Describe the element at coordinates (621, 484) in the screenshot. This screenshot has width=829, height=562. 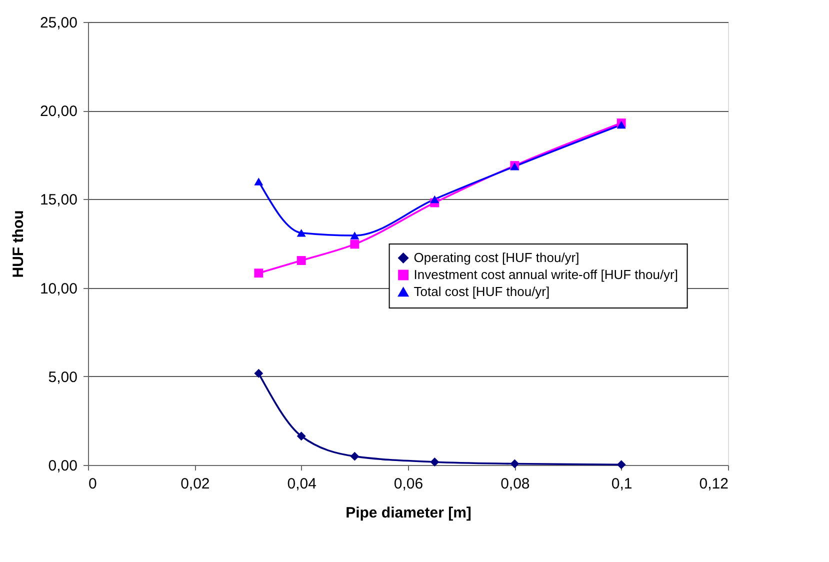
I see `x-tick-label: 0,1` at that location.